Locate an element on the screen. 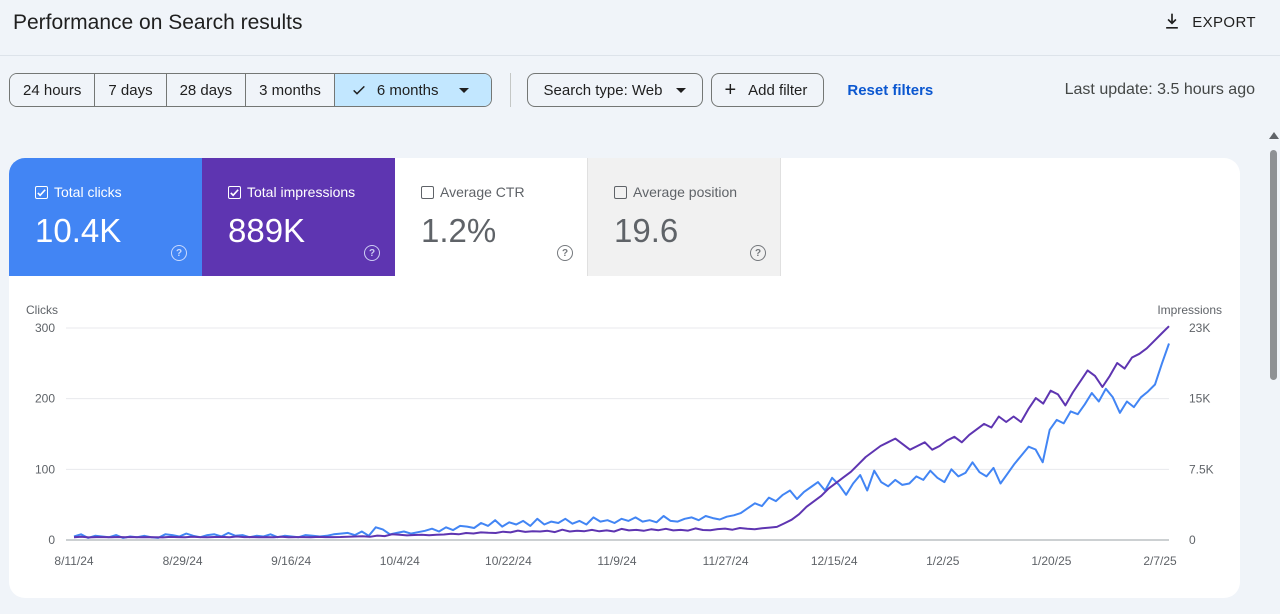  scroll-up-arrow-icon is located at coordinates (1274, 135).